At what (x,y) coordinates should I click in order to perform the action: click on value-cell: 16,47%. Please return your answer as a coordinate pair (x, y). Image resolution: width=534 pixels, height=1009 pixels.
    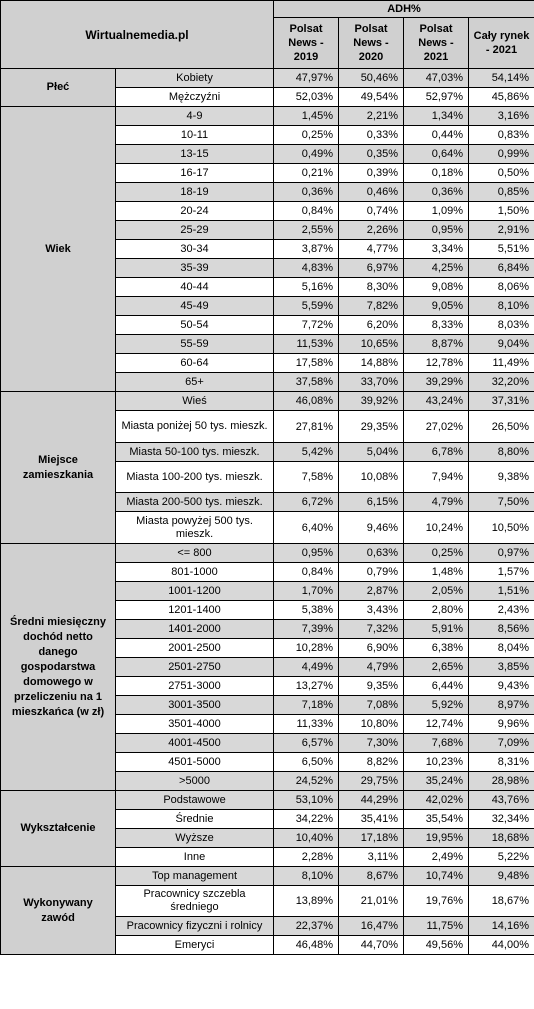
    Looking at the image, I should click on (371, 926).